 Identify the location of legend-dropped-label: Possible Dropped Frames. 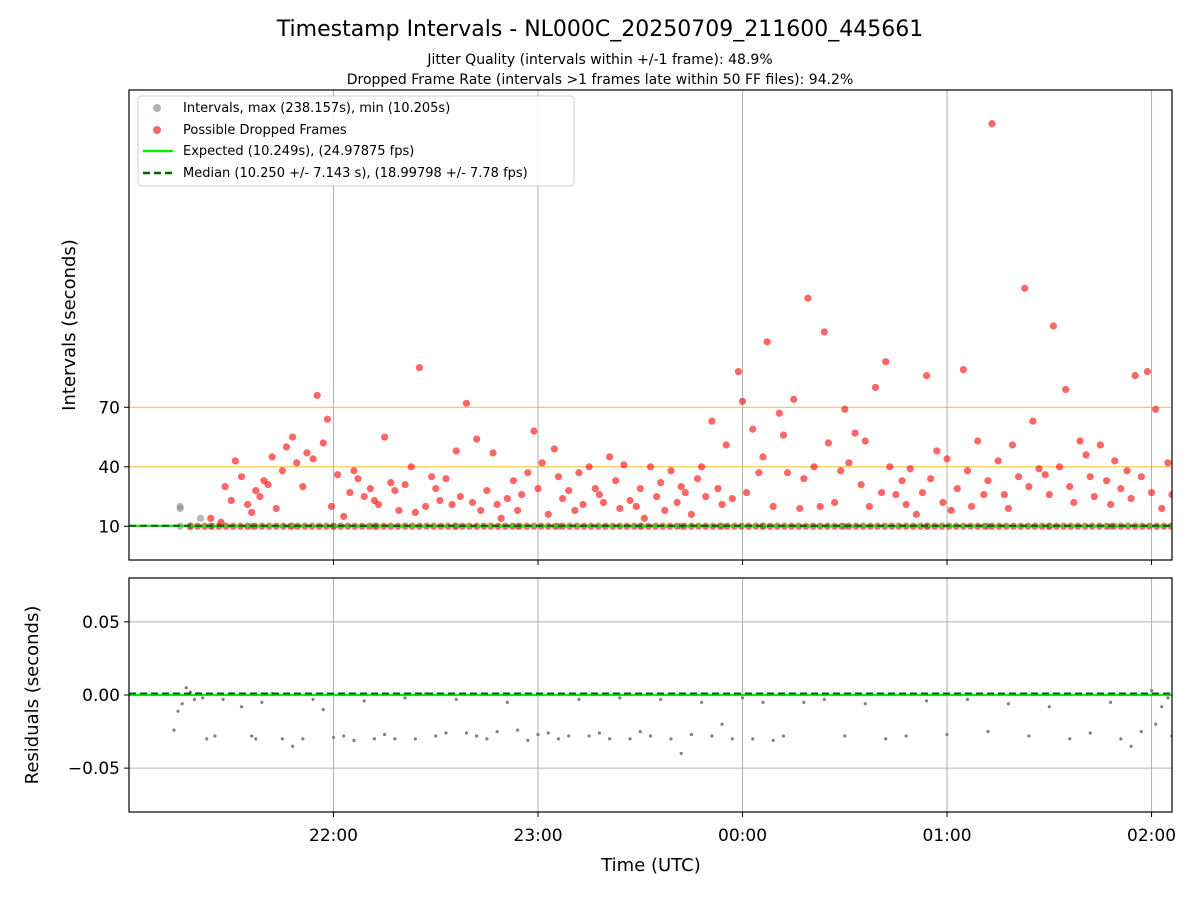
(265, 130).